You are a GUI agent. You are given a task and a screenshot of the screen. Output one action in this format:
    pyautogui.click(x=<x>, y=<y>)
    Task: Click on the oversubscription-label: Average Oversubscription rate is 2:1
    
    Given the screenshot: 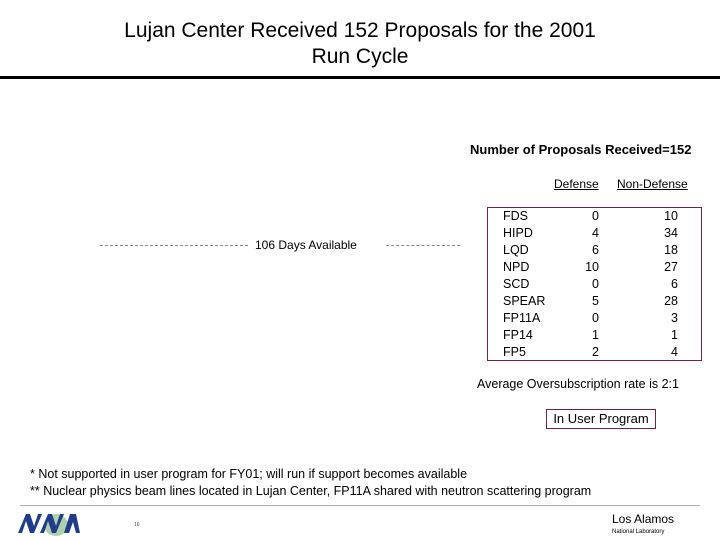 What is the action you would take?
    pyautogui.click(x=578, y=384)
    